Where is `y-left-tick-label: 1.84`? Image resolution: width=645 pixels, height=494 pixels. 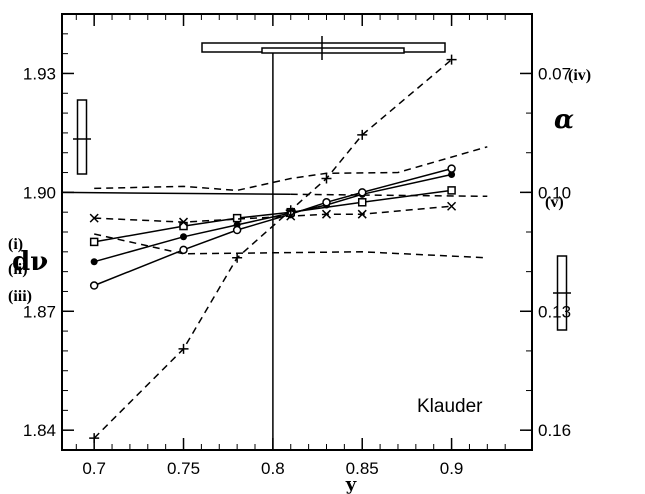
y-left-tick-label: 1.84 is located at coordinates (39, 430).